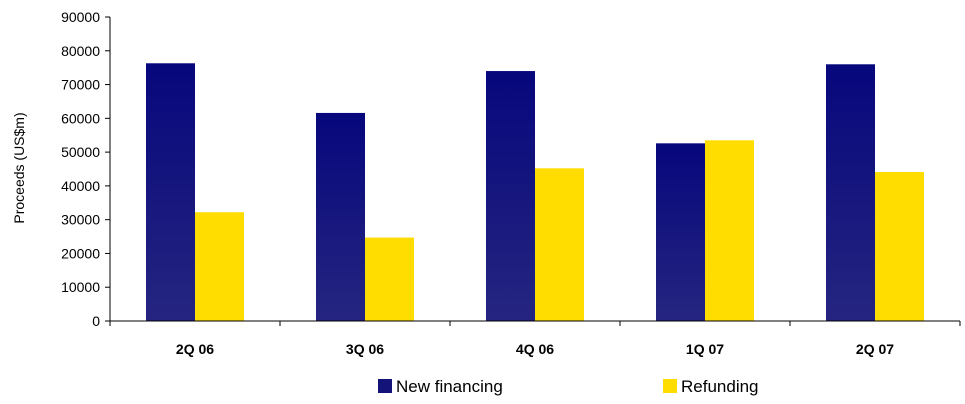  What do you see at coordinates (80, 152) in the screenshot?
I see `y-tick-label: 50000` at bounding box center [80, 152].